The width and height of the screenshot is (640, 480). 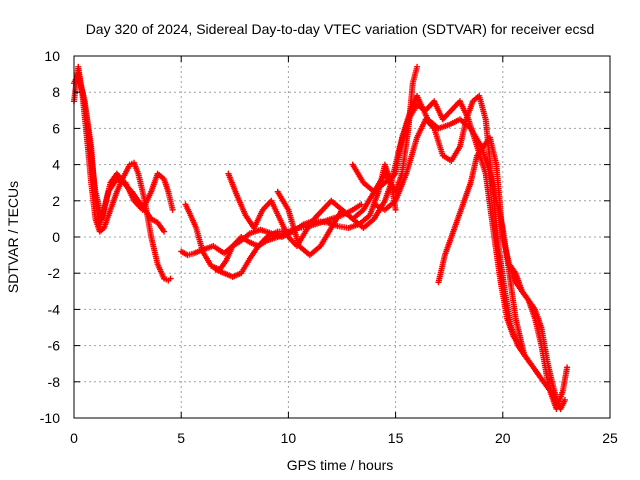 I want to click on x-tick-label: 15, so click(x=396, y=438).